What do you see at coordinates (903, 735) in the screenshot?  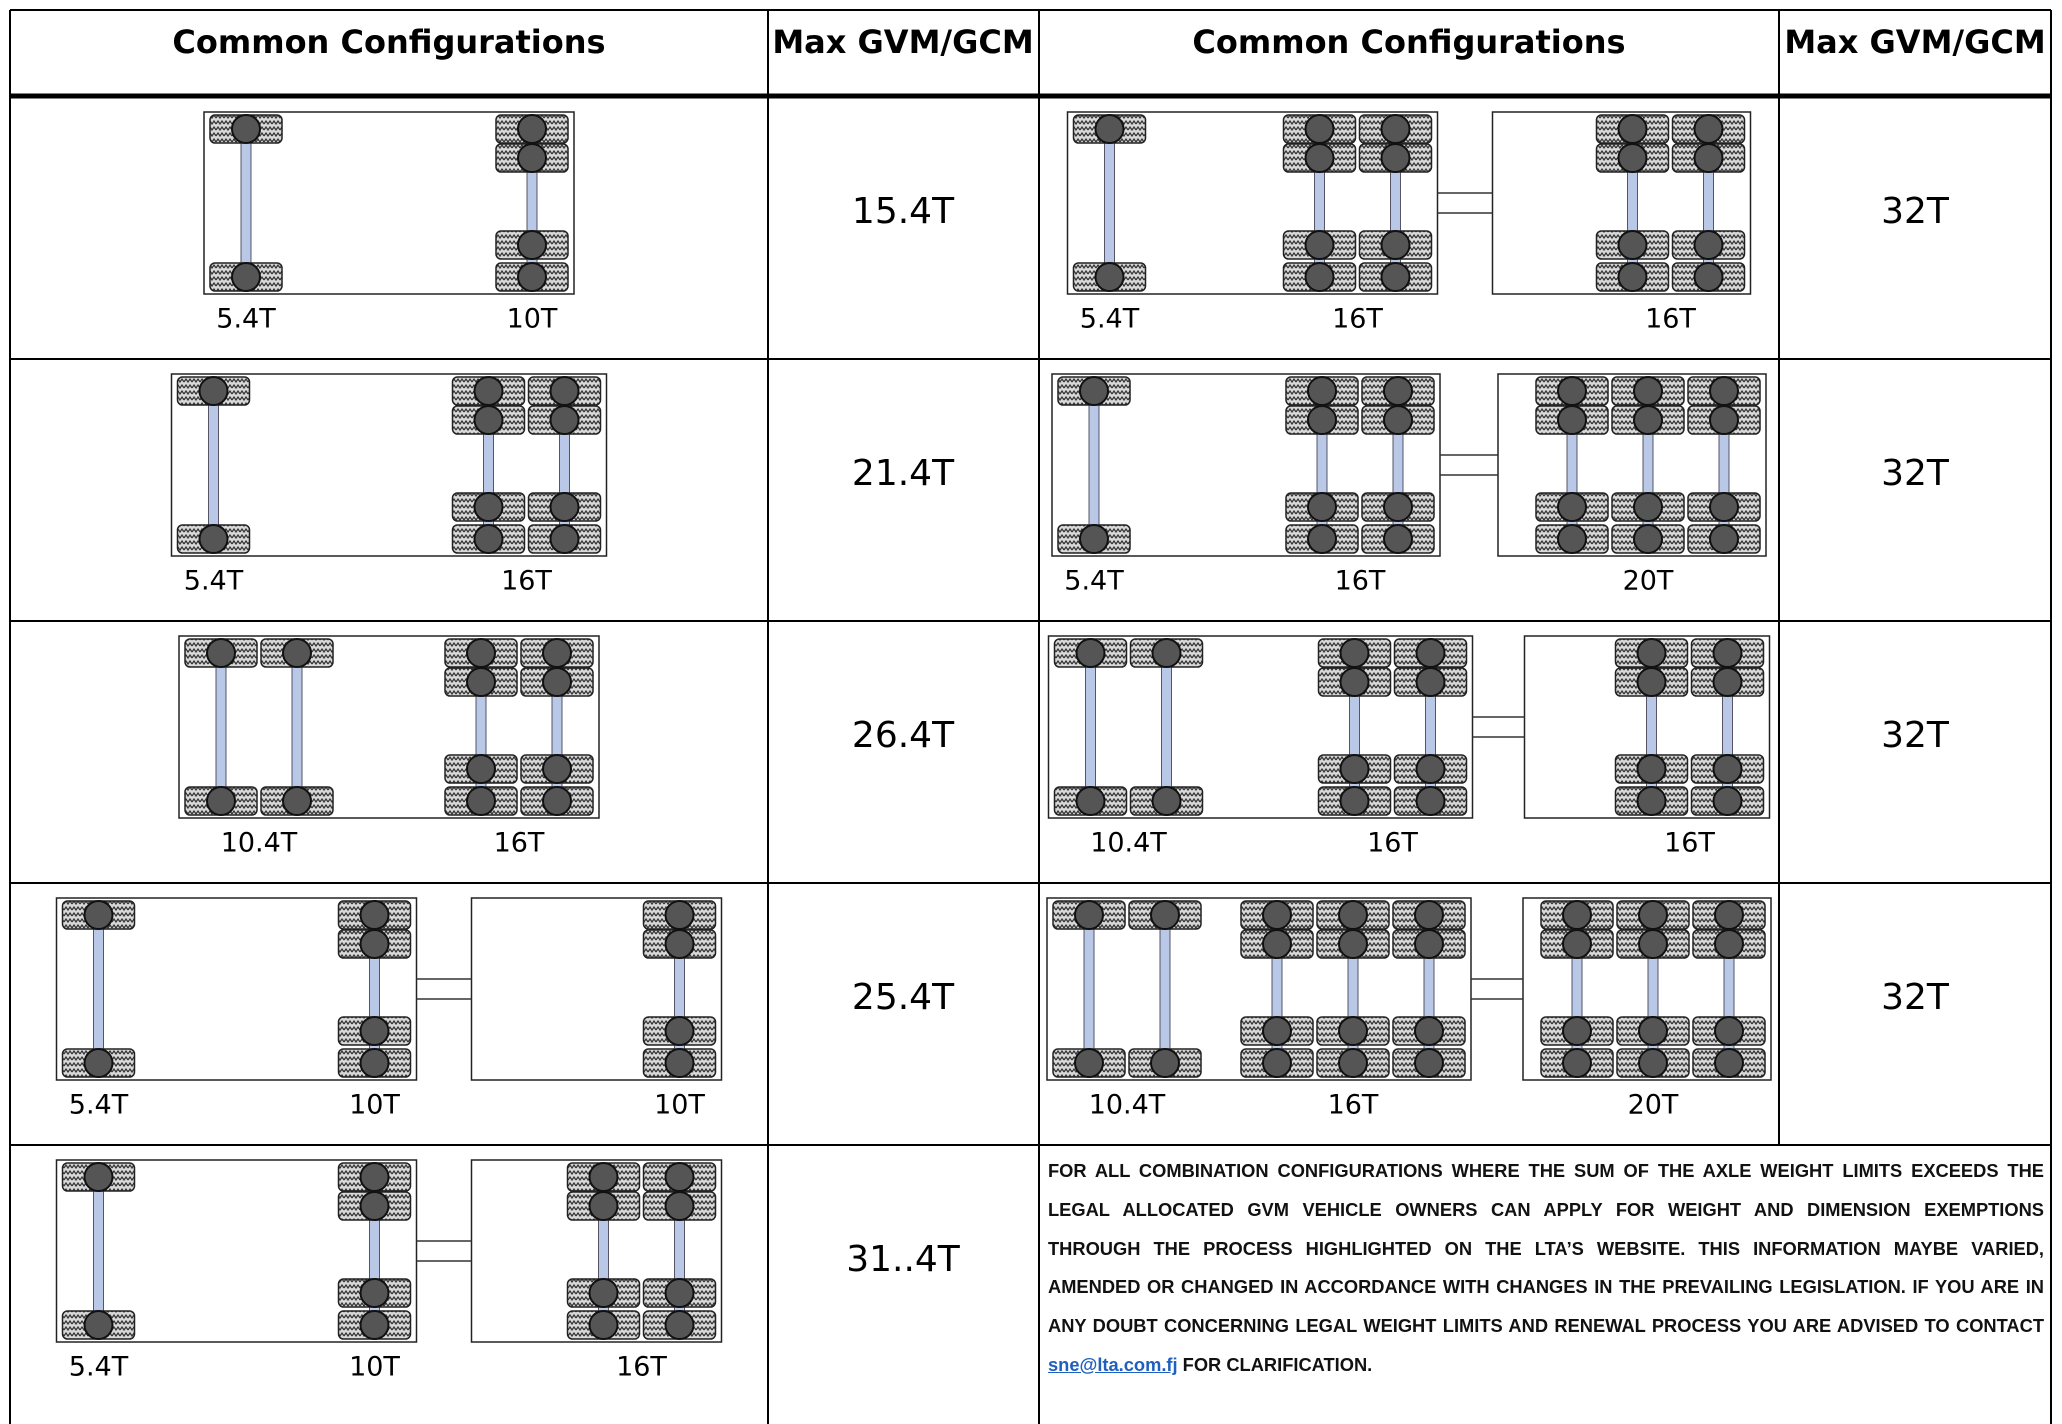 I see `max-gvm: 26.4T` at bounding box center [903, 735].